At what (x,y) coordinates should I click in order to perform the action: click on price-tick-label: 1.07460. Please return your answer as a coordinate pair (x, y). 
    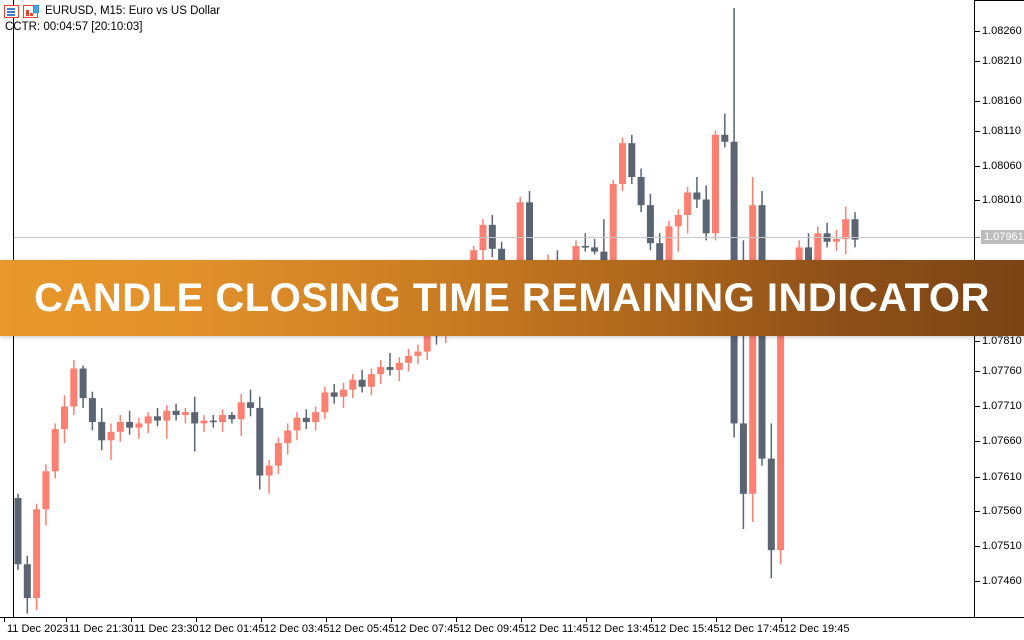
    Looking at the image, I should click on (1002, 581).